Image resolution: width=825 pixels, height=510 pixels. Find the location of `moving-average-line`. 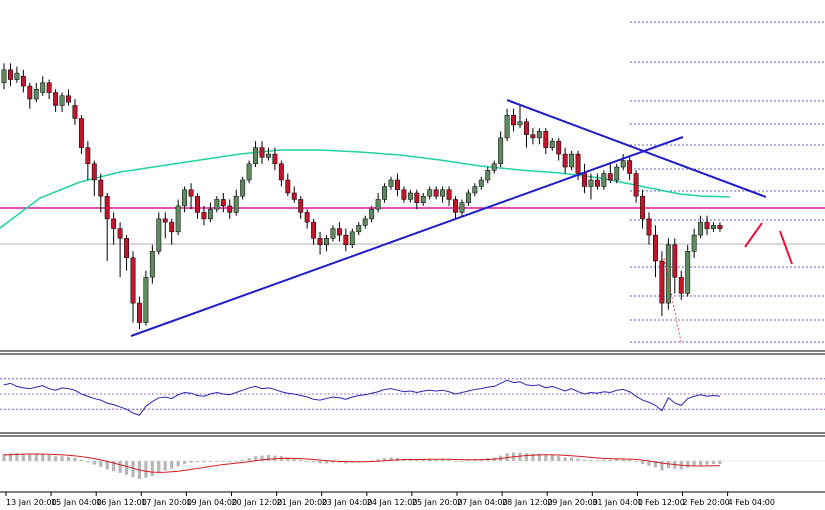

moving-average-line is located at coordinates (365, 189).